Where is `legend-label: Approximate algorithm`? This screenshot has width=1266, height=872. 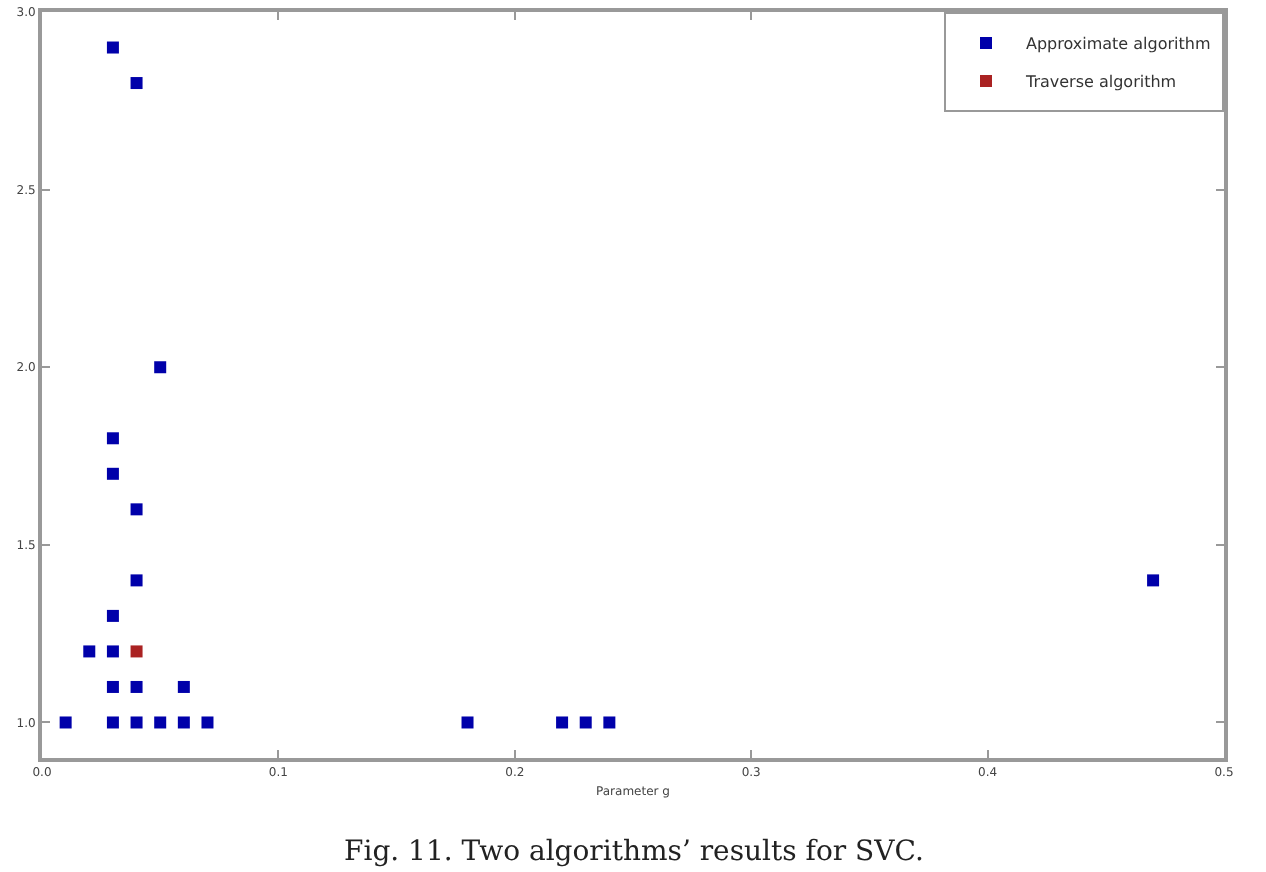
legend-label: Approximate algorithm is located at coordinates (1118, 44).